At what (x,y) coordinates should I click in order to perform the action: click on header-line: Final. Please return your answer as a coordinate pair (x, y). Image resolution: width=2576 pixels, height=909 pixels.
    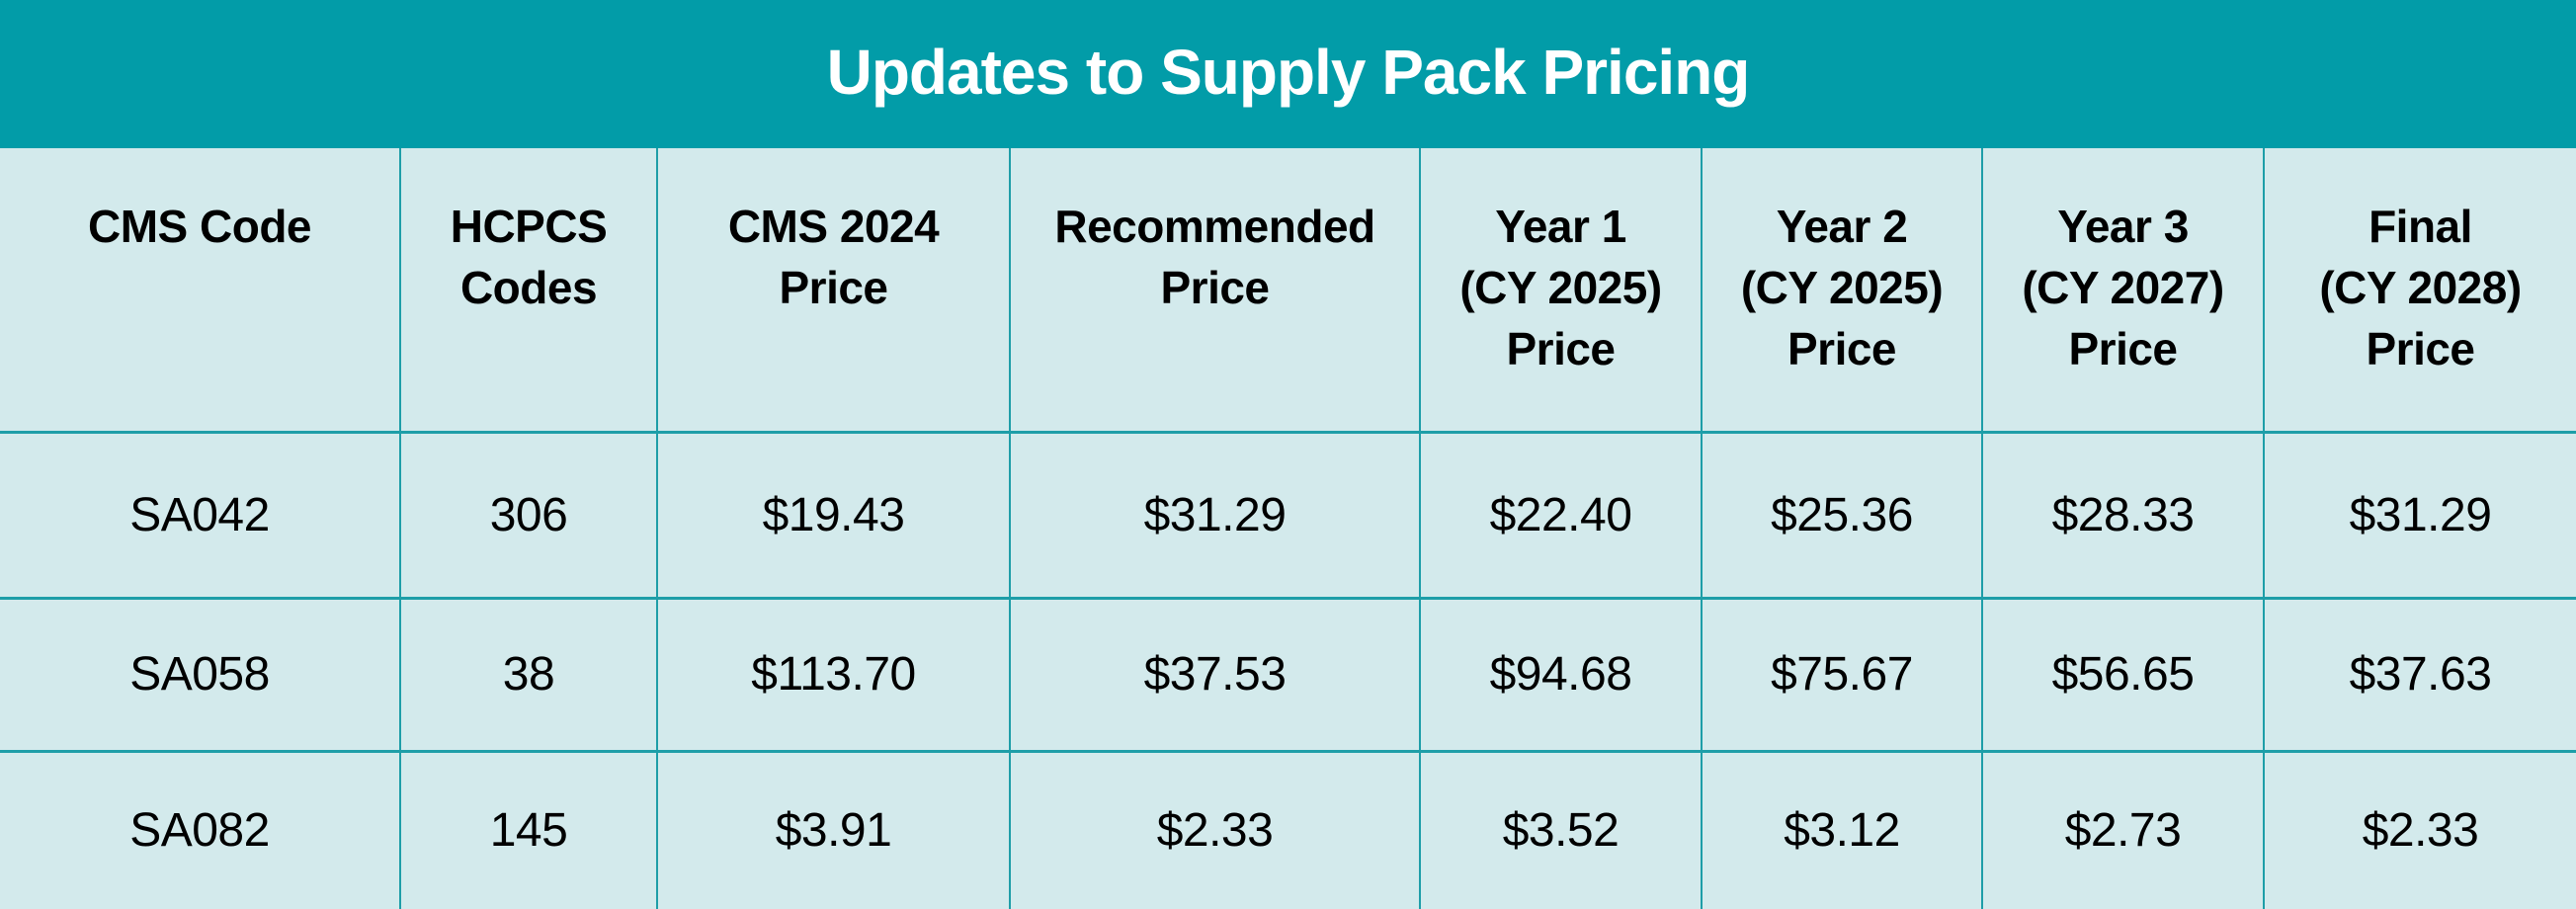
    Looking at the image, I should click on (2420, 226).